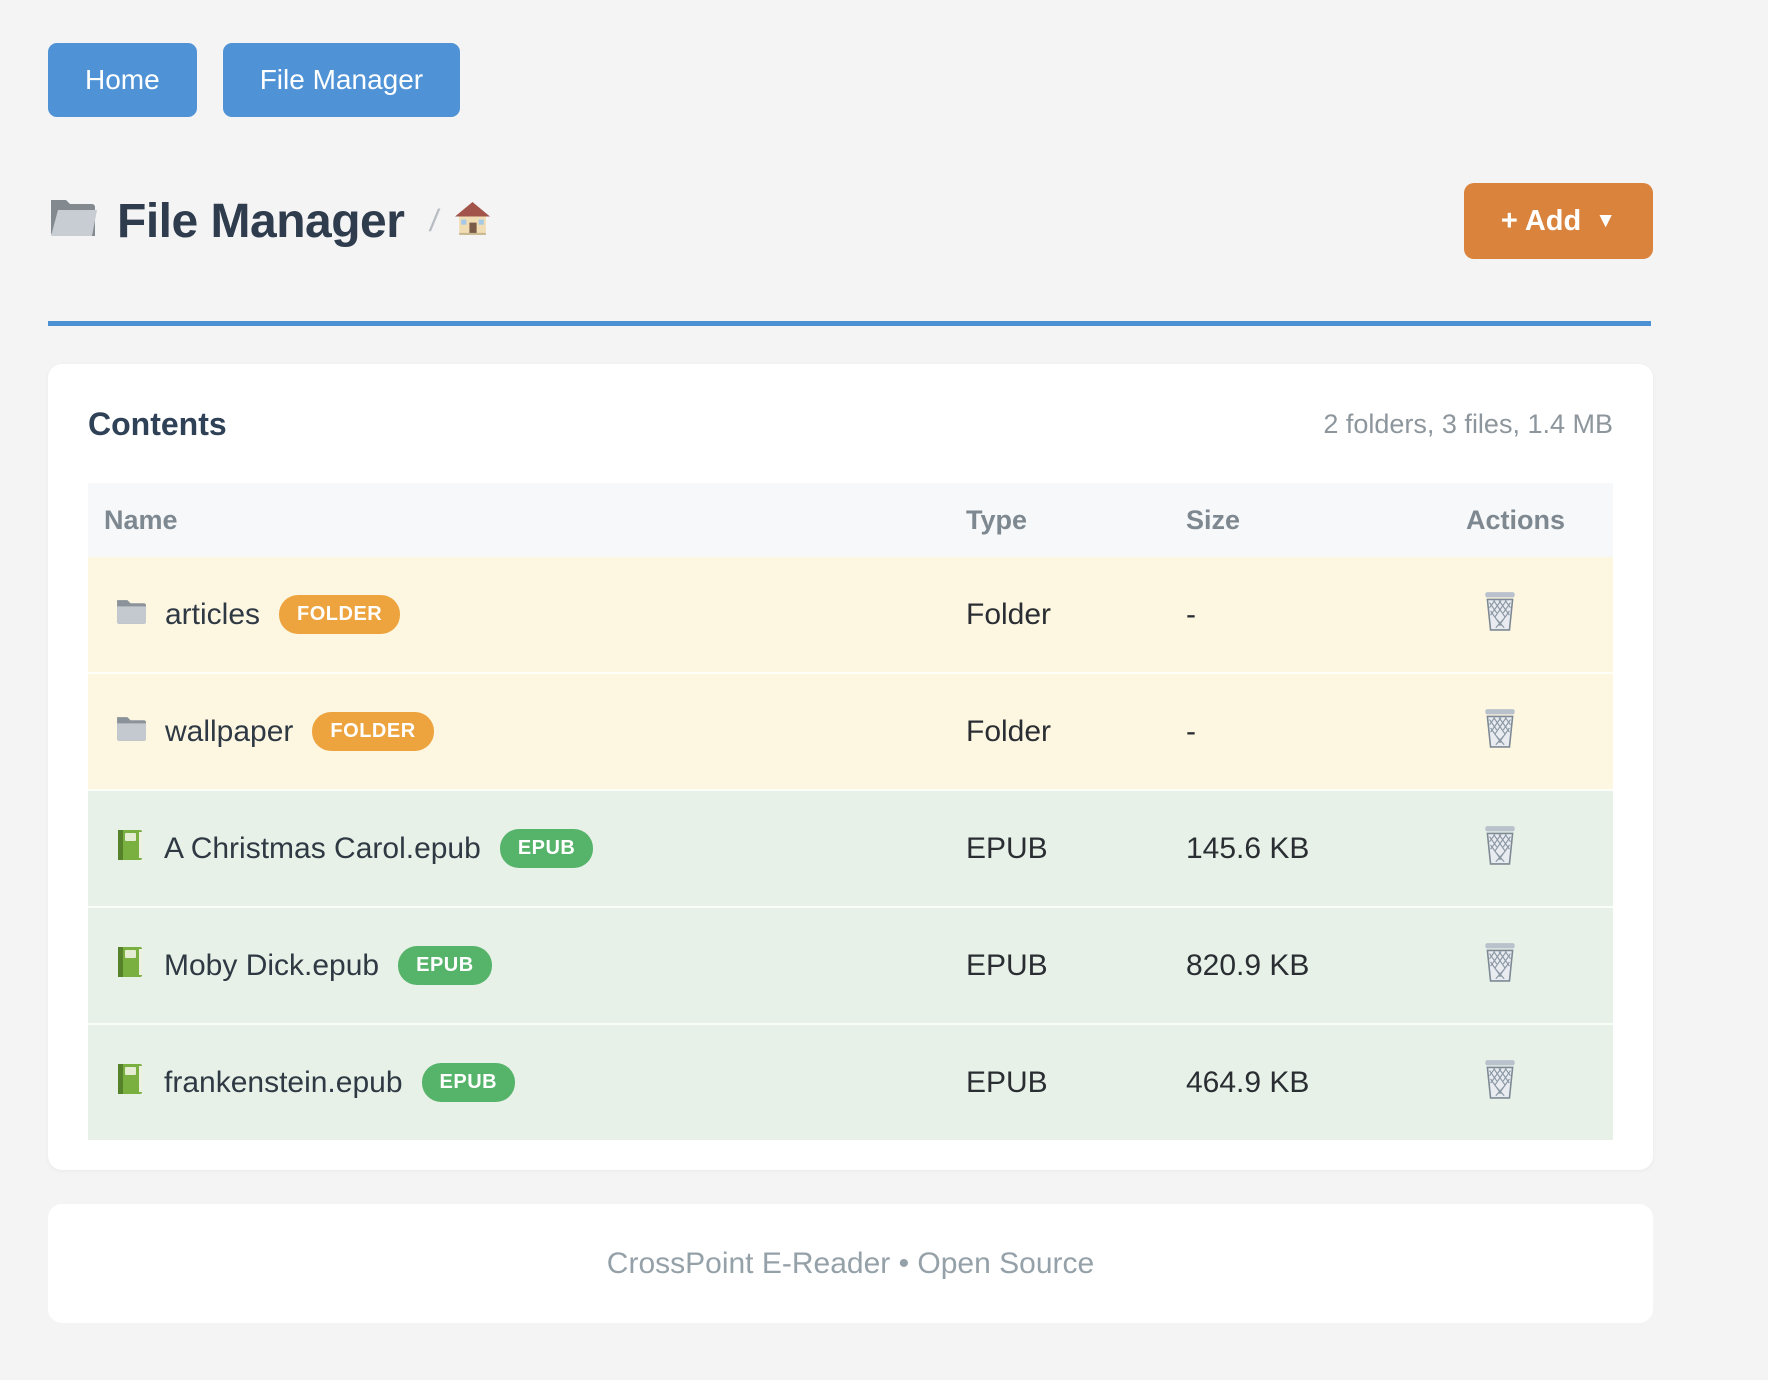 This screenshot has width=1768, height=1380. Describe the element at coordinates (1310, 520) in the screenshot. I see `column-header-size: Size` at that location.